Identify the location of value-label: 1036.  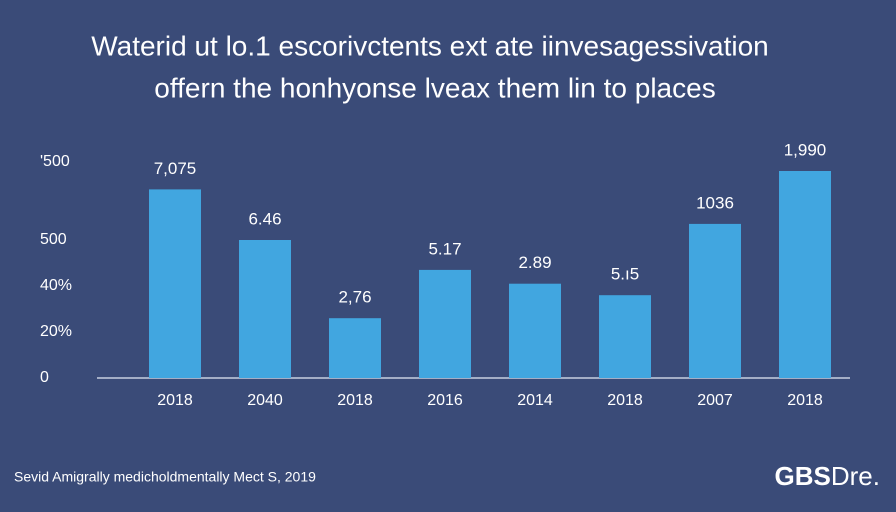
(715, 202).